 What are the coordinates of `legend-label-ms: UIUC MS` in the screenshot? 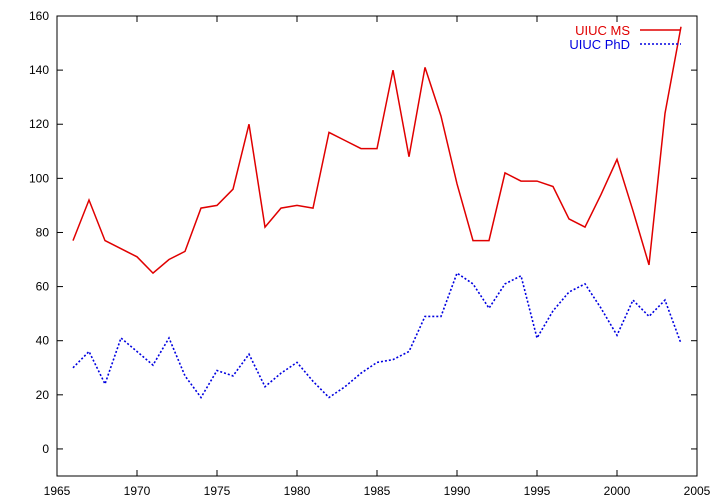 It's located at (602, 30).